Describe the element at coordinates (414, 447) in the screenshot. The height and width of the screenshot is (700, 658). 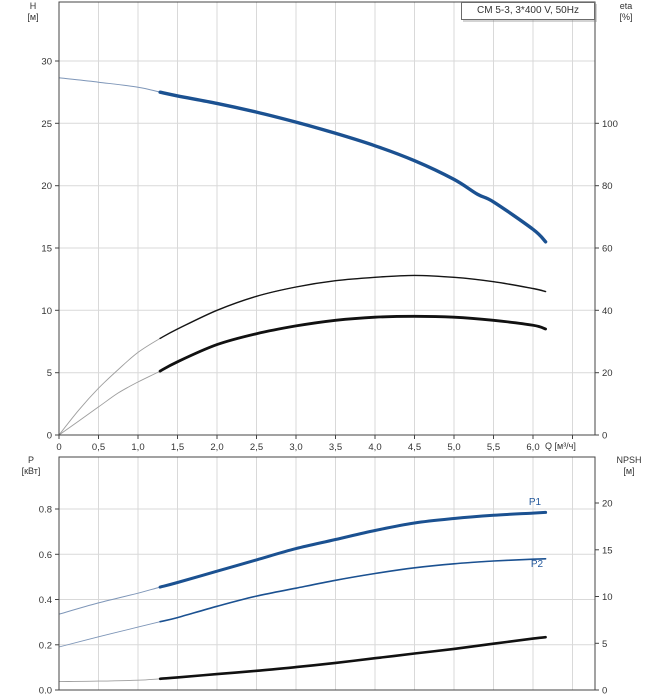
I see `x-tick-label: 4,5` at that location.